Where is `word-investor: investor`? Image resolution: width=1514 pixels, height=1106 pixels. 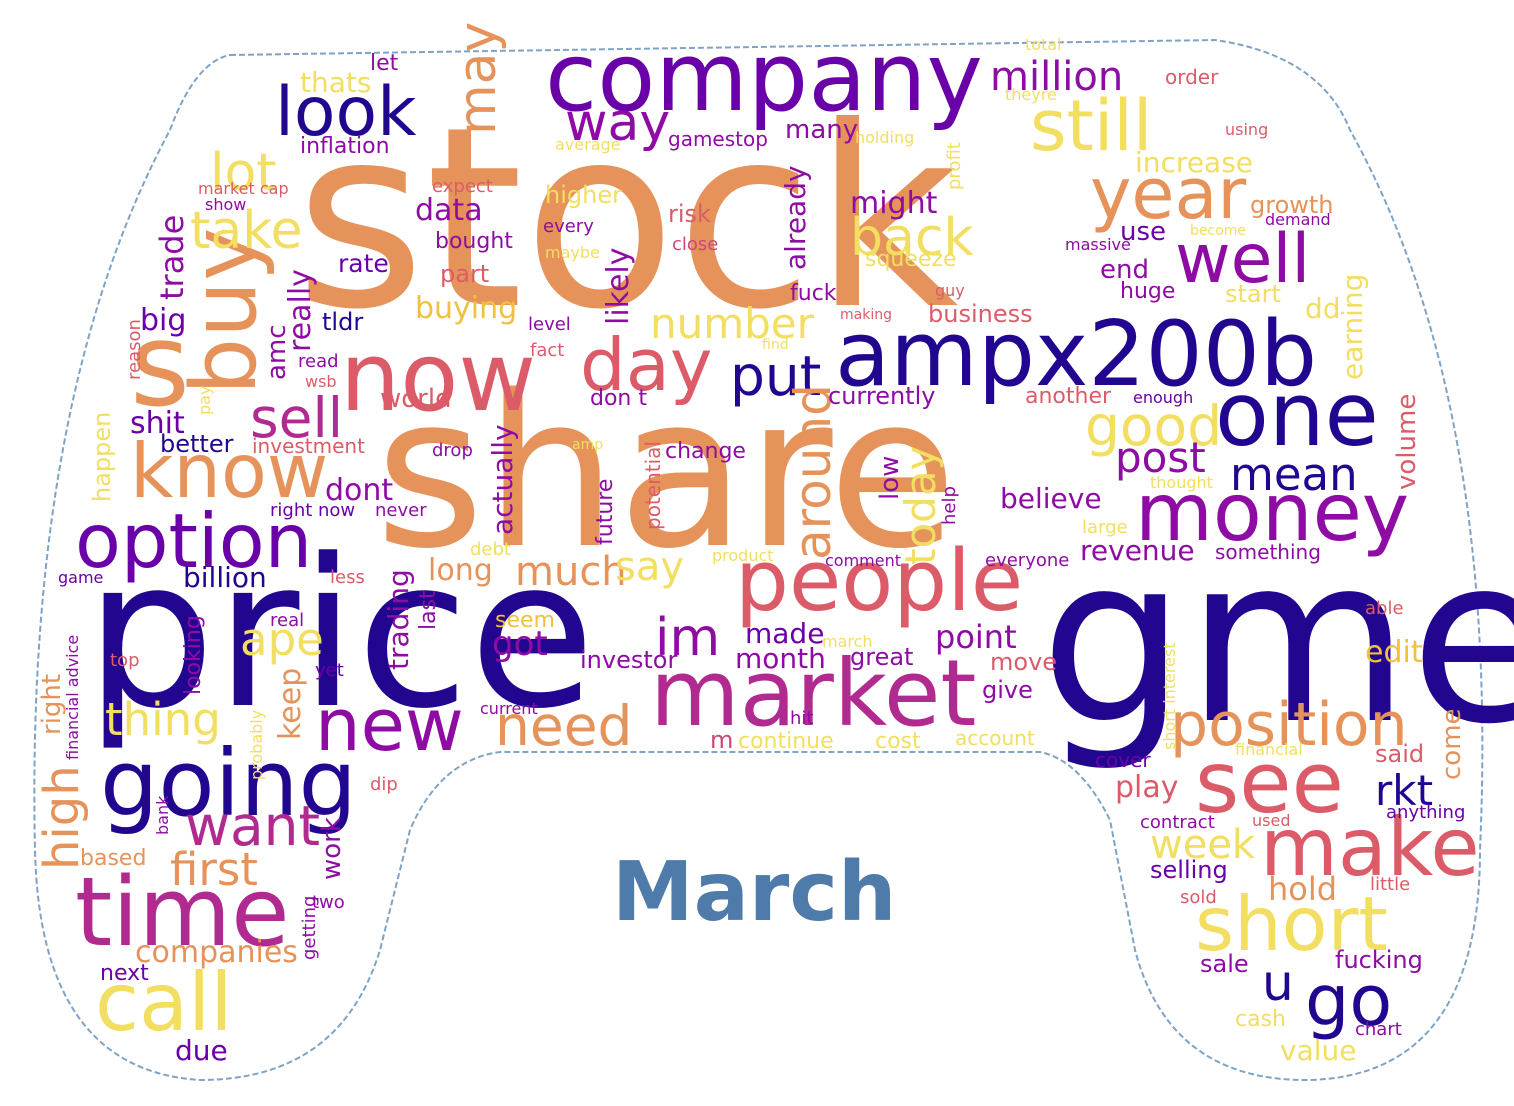
word-investor: investor is located at coordinates (628, 660).